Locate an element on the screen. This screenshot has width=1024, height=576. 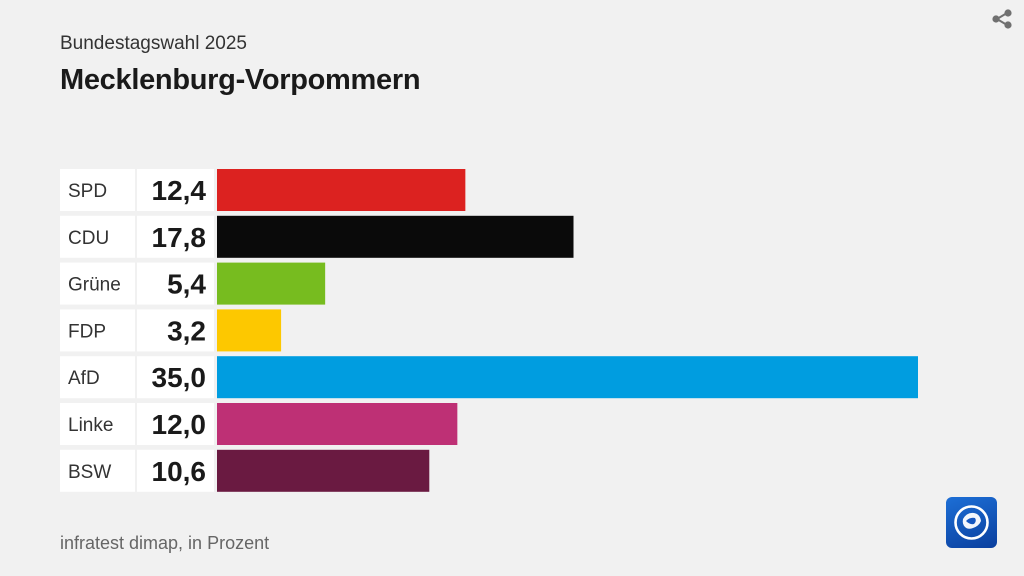
value-label-cdu: 17,8 is located at coordinates (179, 237).